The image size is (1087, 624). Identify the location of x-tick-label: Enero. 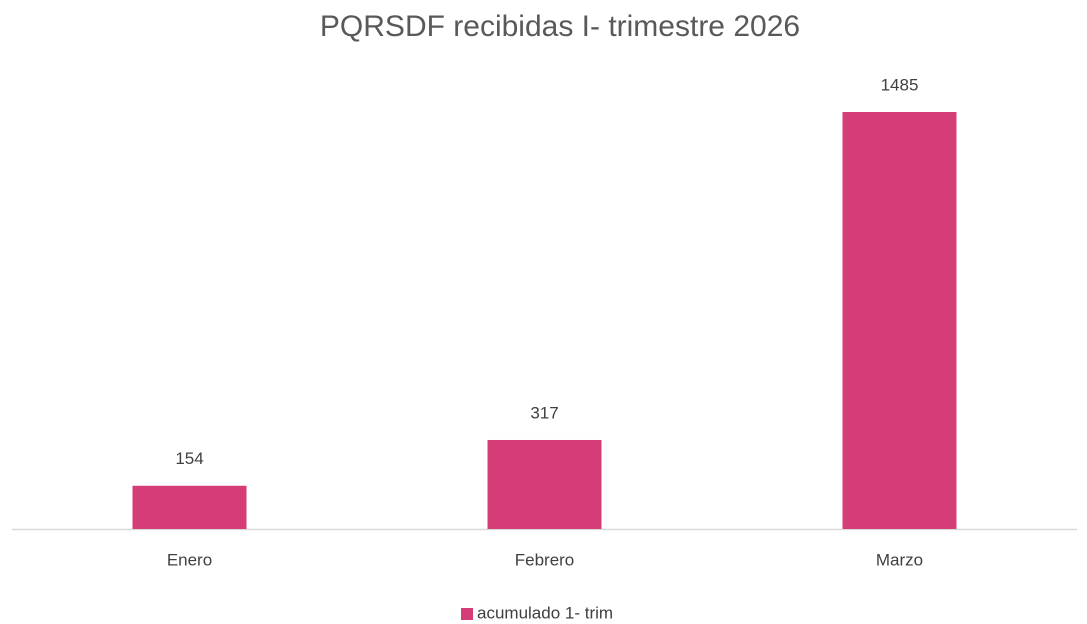
(189, 559).